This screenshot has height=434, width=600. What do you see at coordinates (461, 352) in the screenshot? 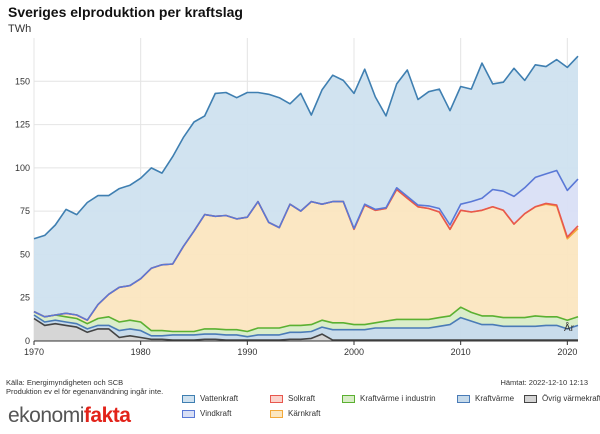
I see `x-tick-label: 2010` at bounding box center [461, 352].